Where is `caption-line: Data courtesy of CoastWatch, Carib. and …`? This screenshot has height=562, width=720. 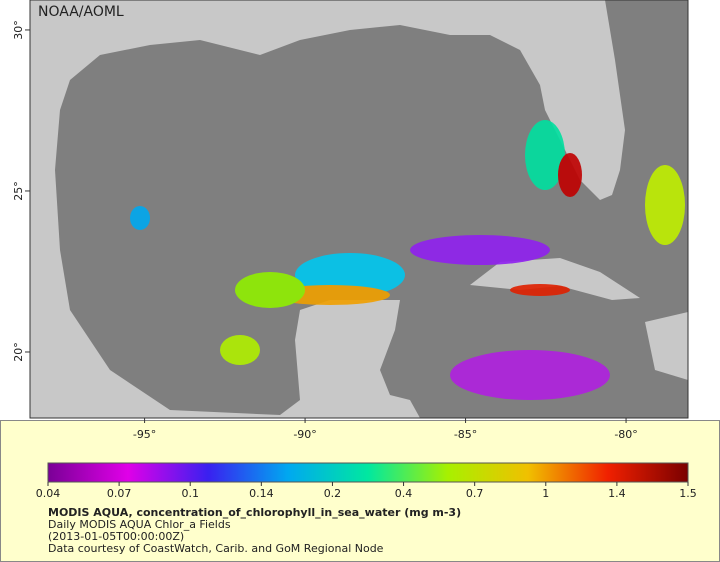 caption-line: Data courtesy of CoastWatch, Carib. and … is located at coordinates (216, 548).